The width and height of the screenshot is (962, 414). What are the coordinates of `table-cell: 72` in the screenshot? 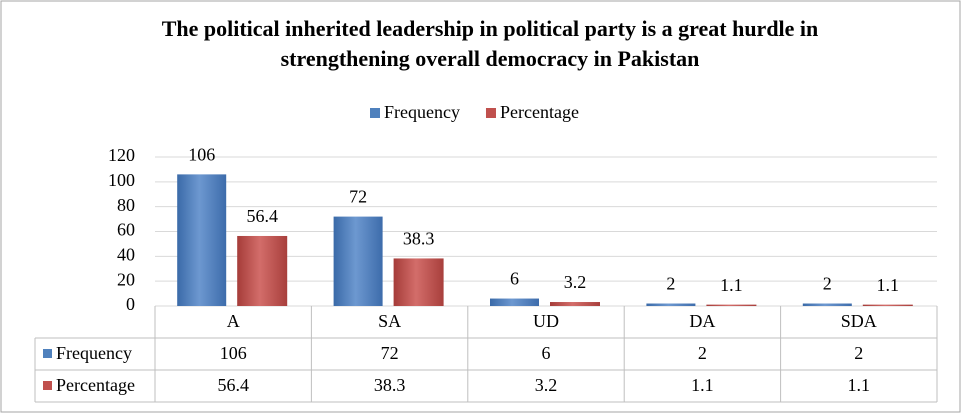 It's located at (390, 353).